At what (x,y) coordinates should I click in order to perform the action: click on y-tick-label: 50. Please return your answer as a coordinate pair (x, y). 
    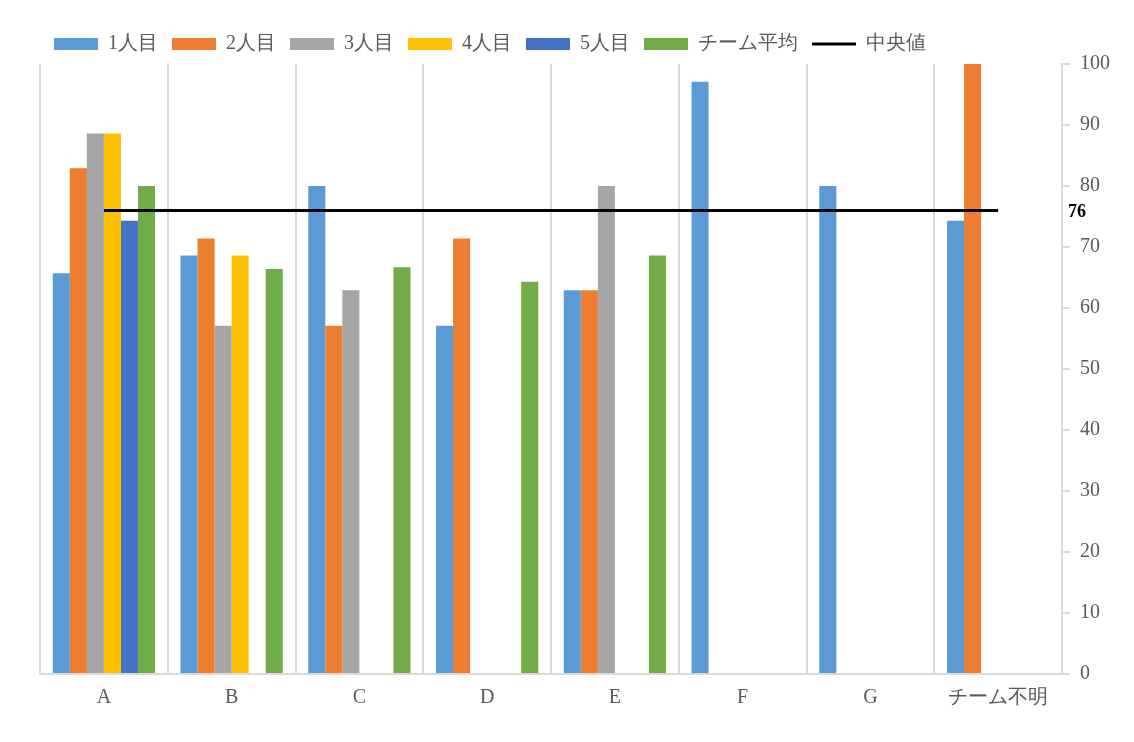
    Looking at the image, I should click on (1090, 367).